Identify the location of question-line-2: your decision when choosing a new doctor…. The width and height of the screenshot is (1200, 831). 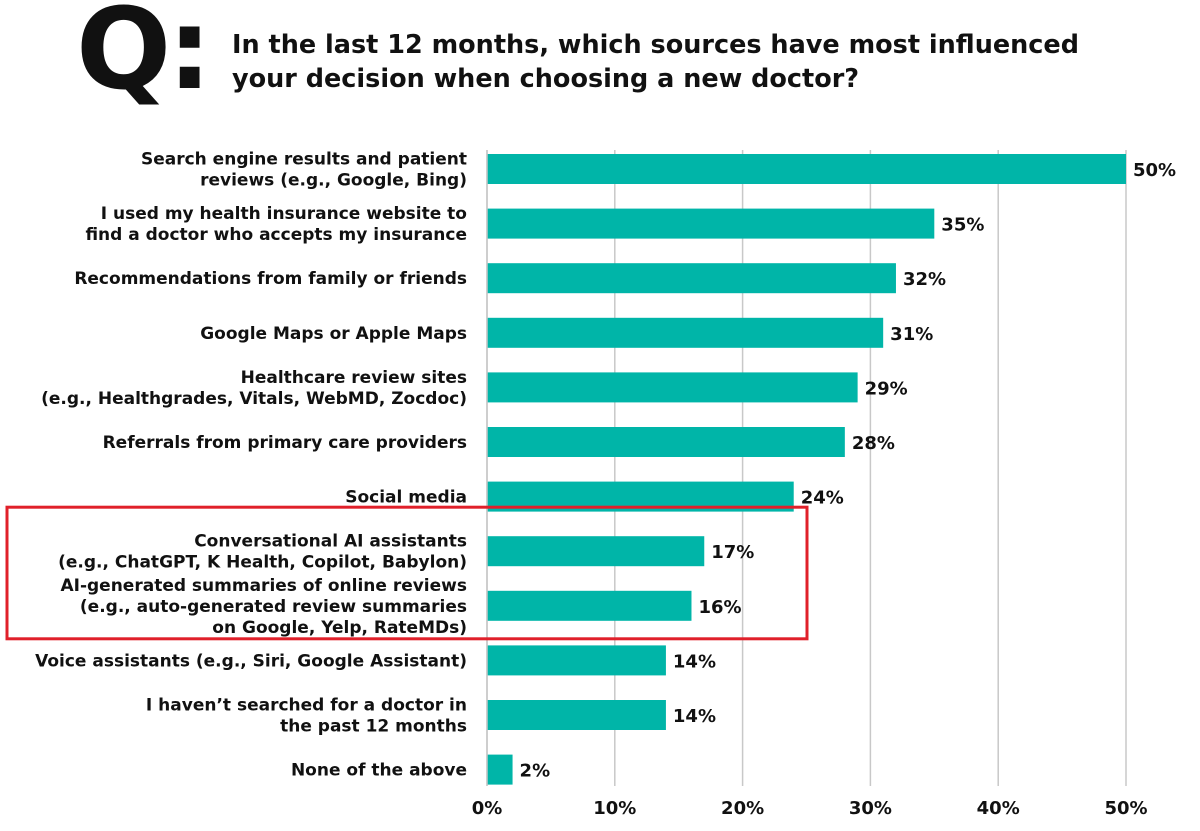
(546, 79).